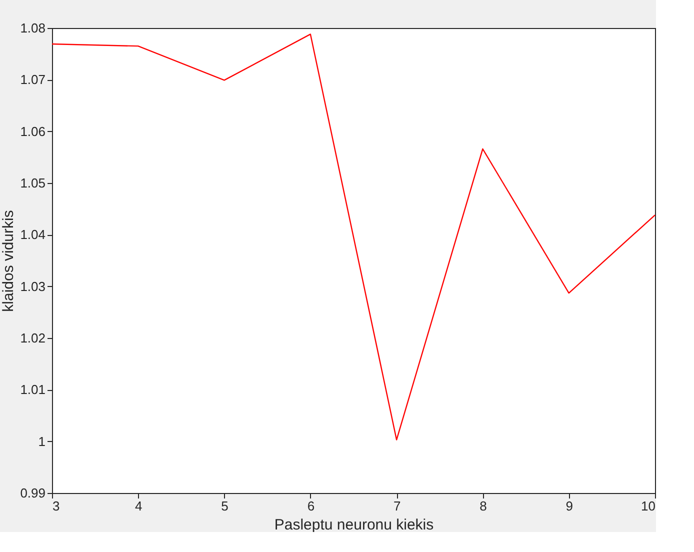  What do you see at coordinates (33, 493) in the screenshot?
I see `y-tick-label: 0.99` at bounding box center [33, 493].